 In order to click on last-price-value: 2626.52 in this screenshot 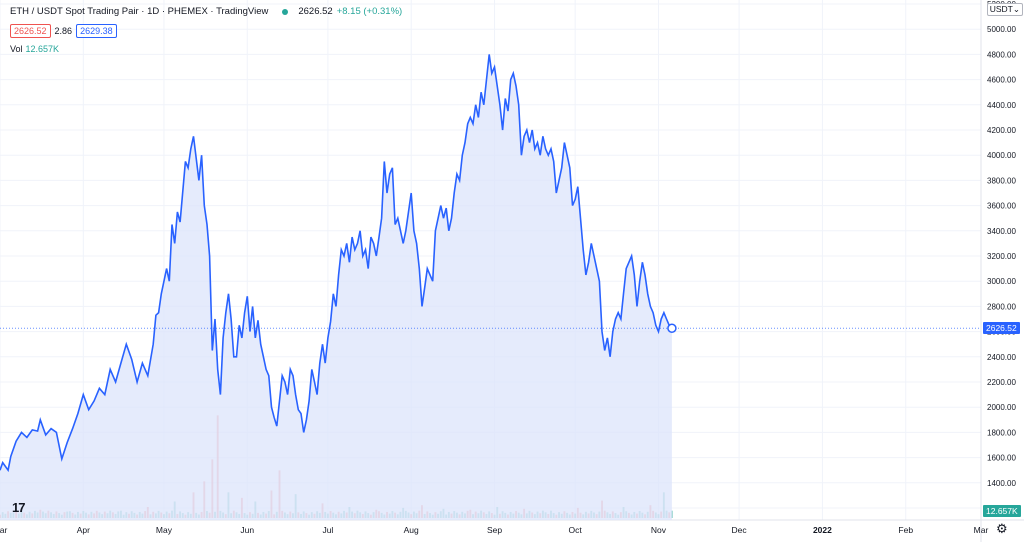, I will do `click(315, 11)`.